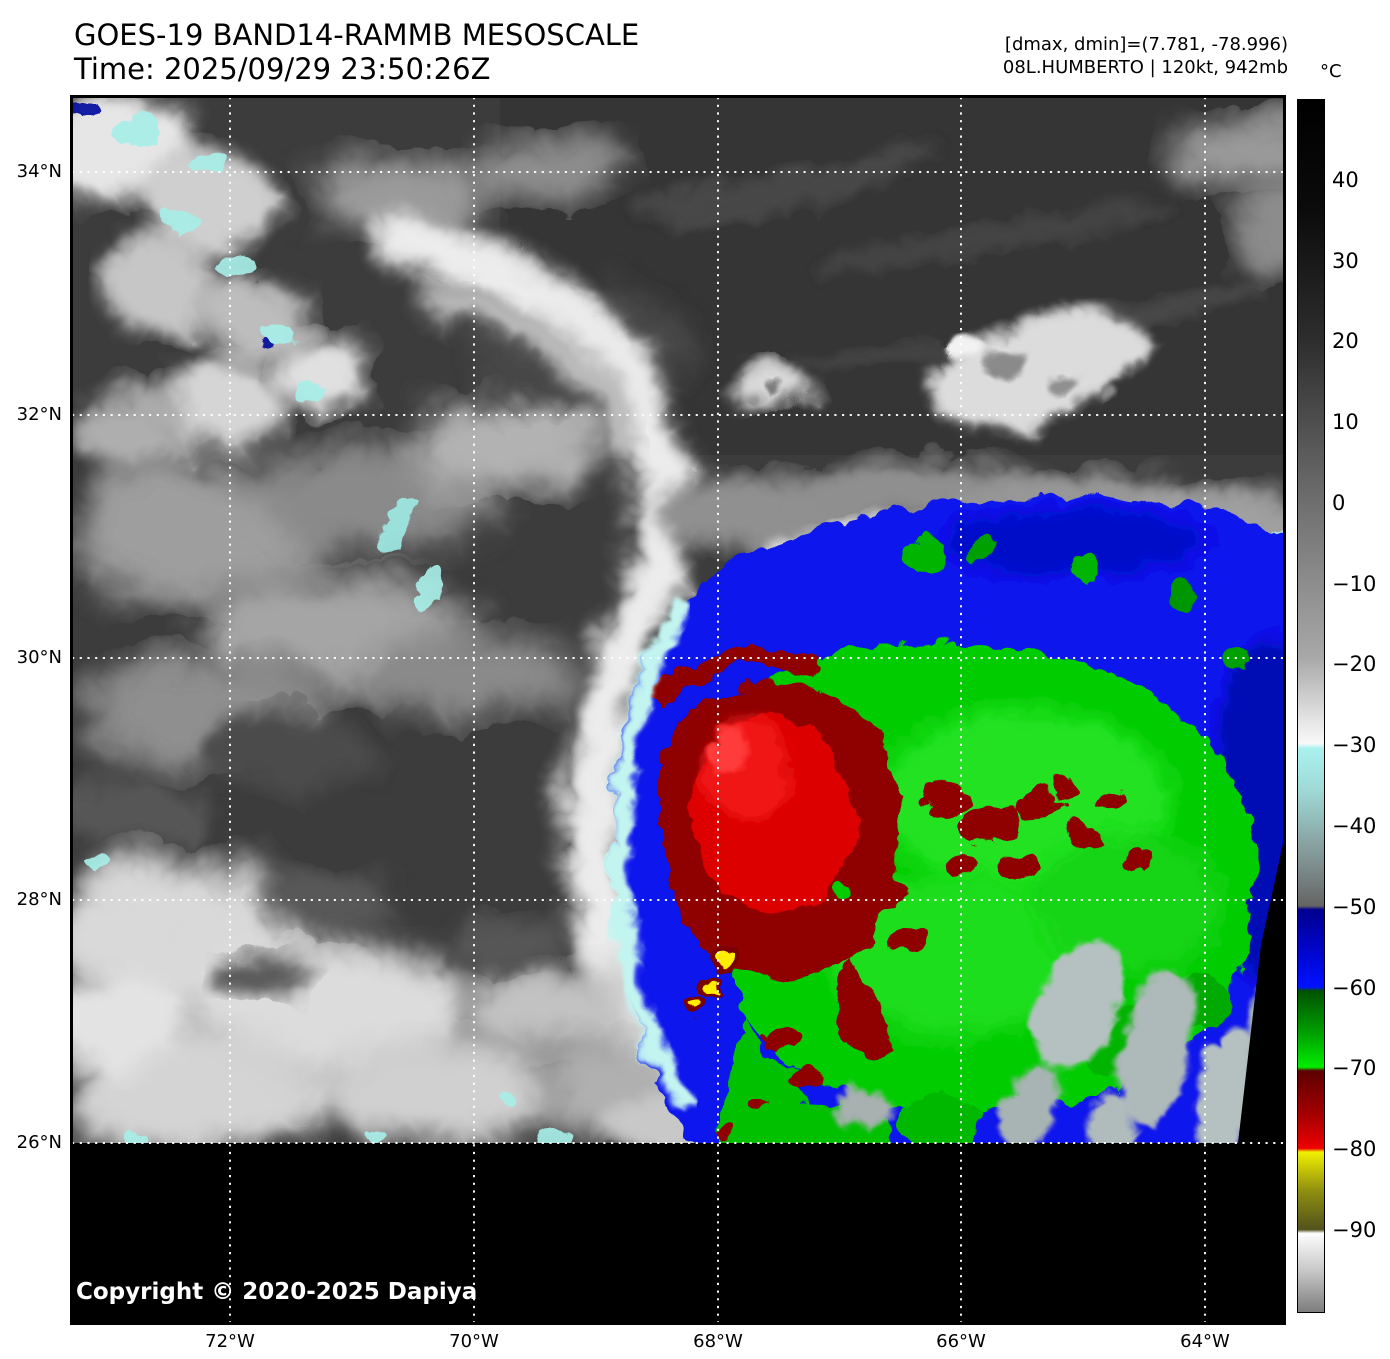 The height and width of the screenshot is (1359, 1390). What do you see at coordinates (1331, 71) in the screenshot?
I see `colorbar-unit-label: °C` at bounding box center [1331, 71].